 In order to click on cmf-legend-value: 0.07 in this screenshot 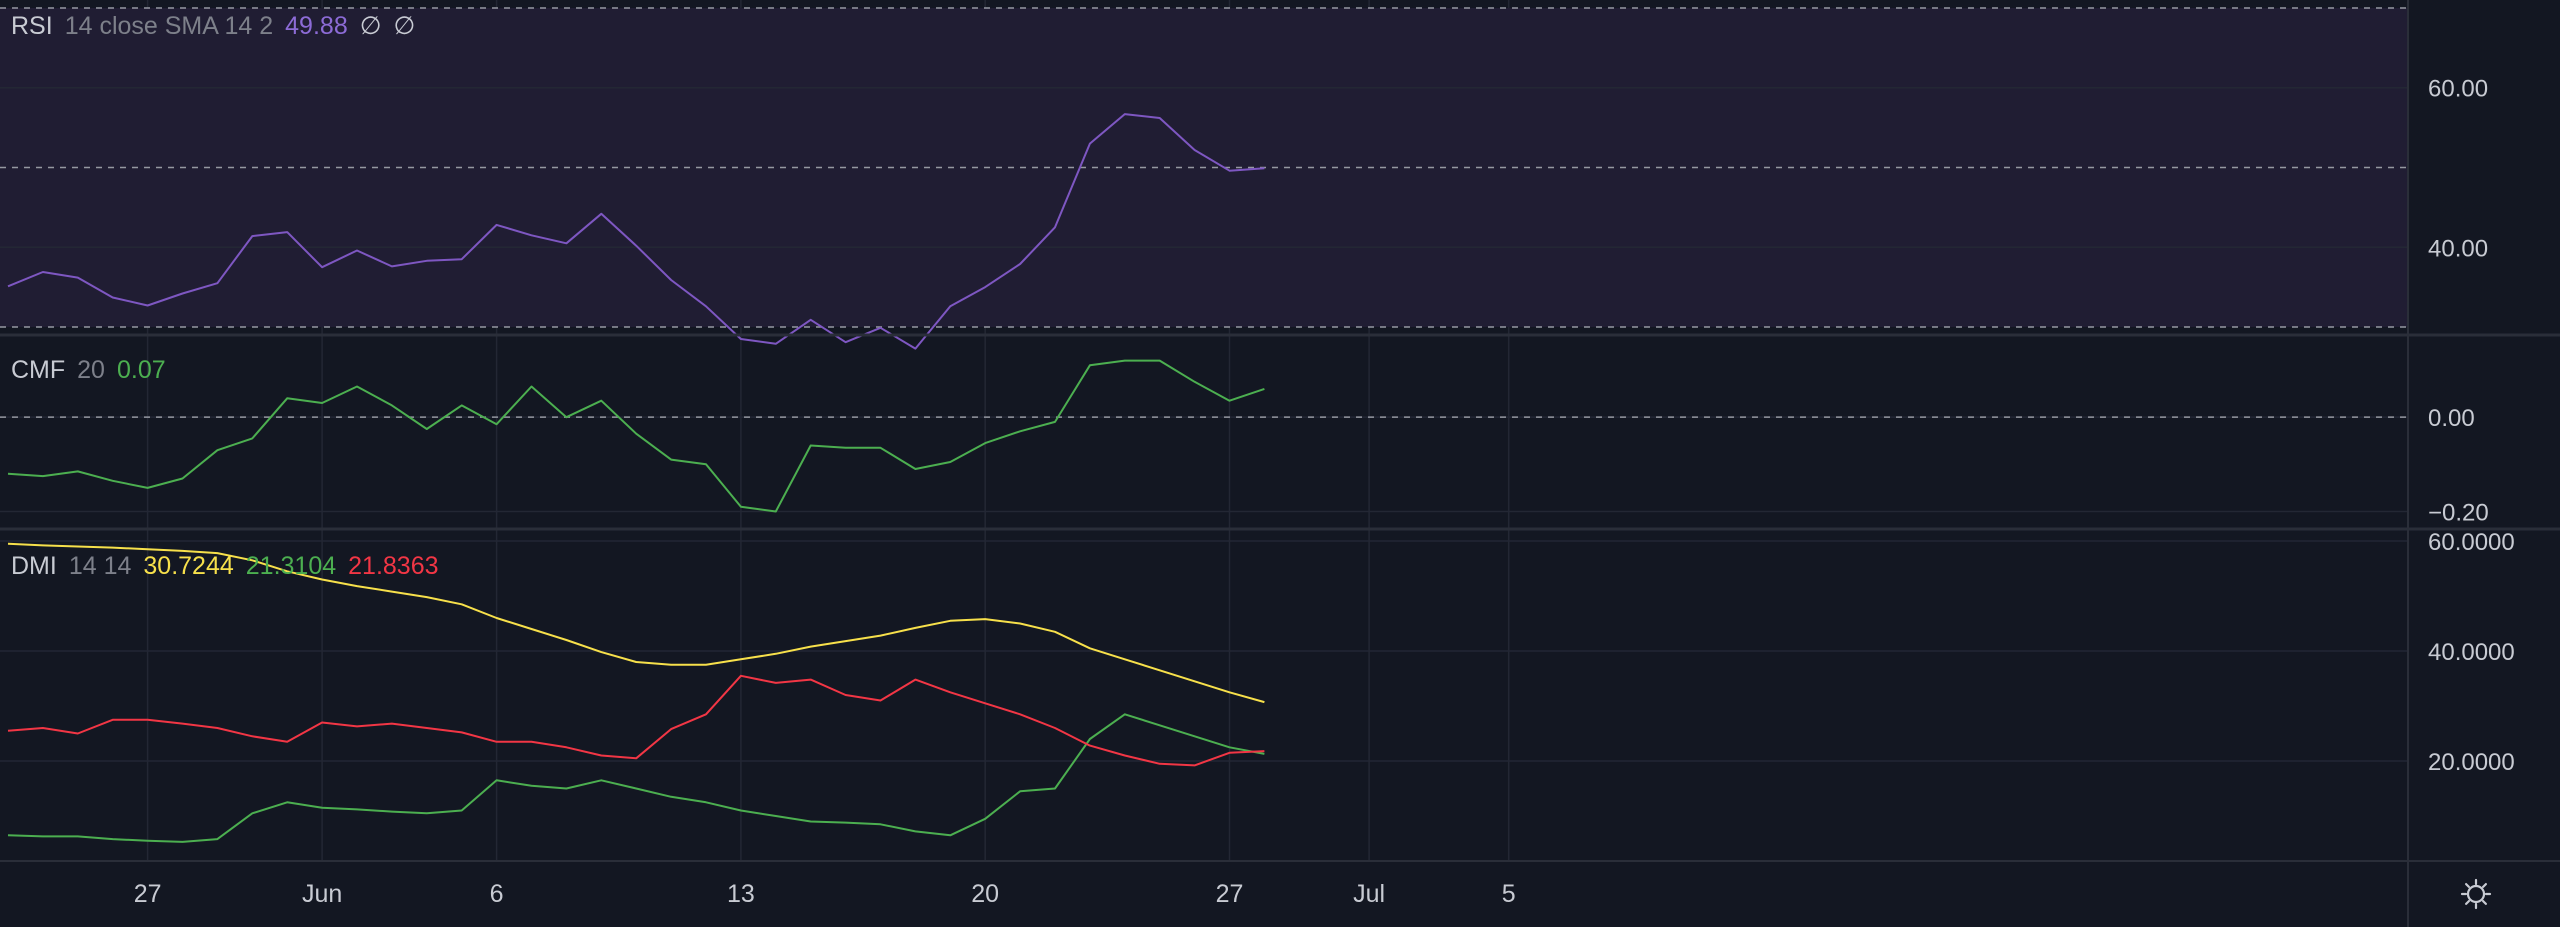, I will do `click(141, 370)`.